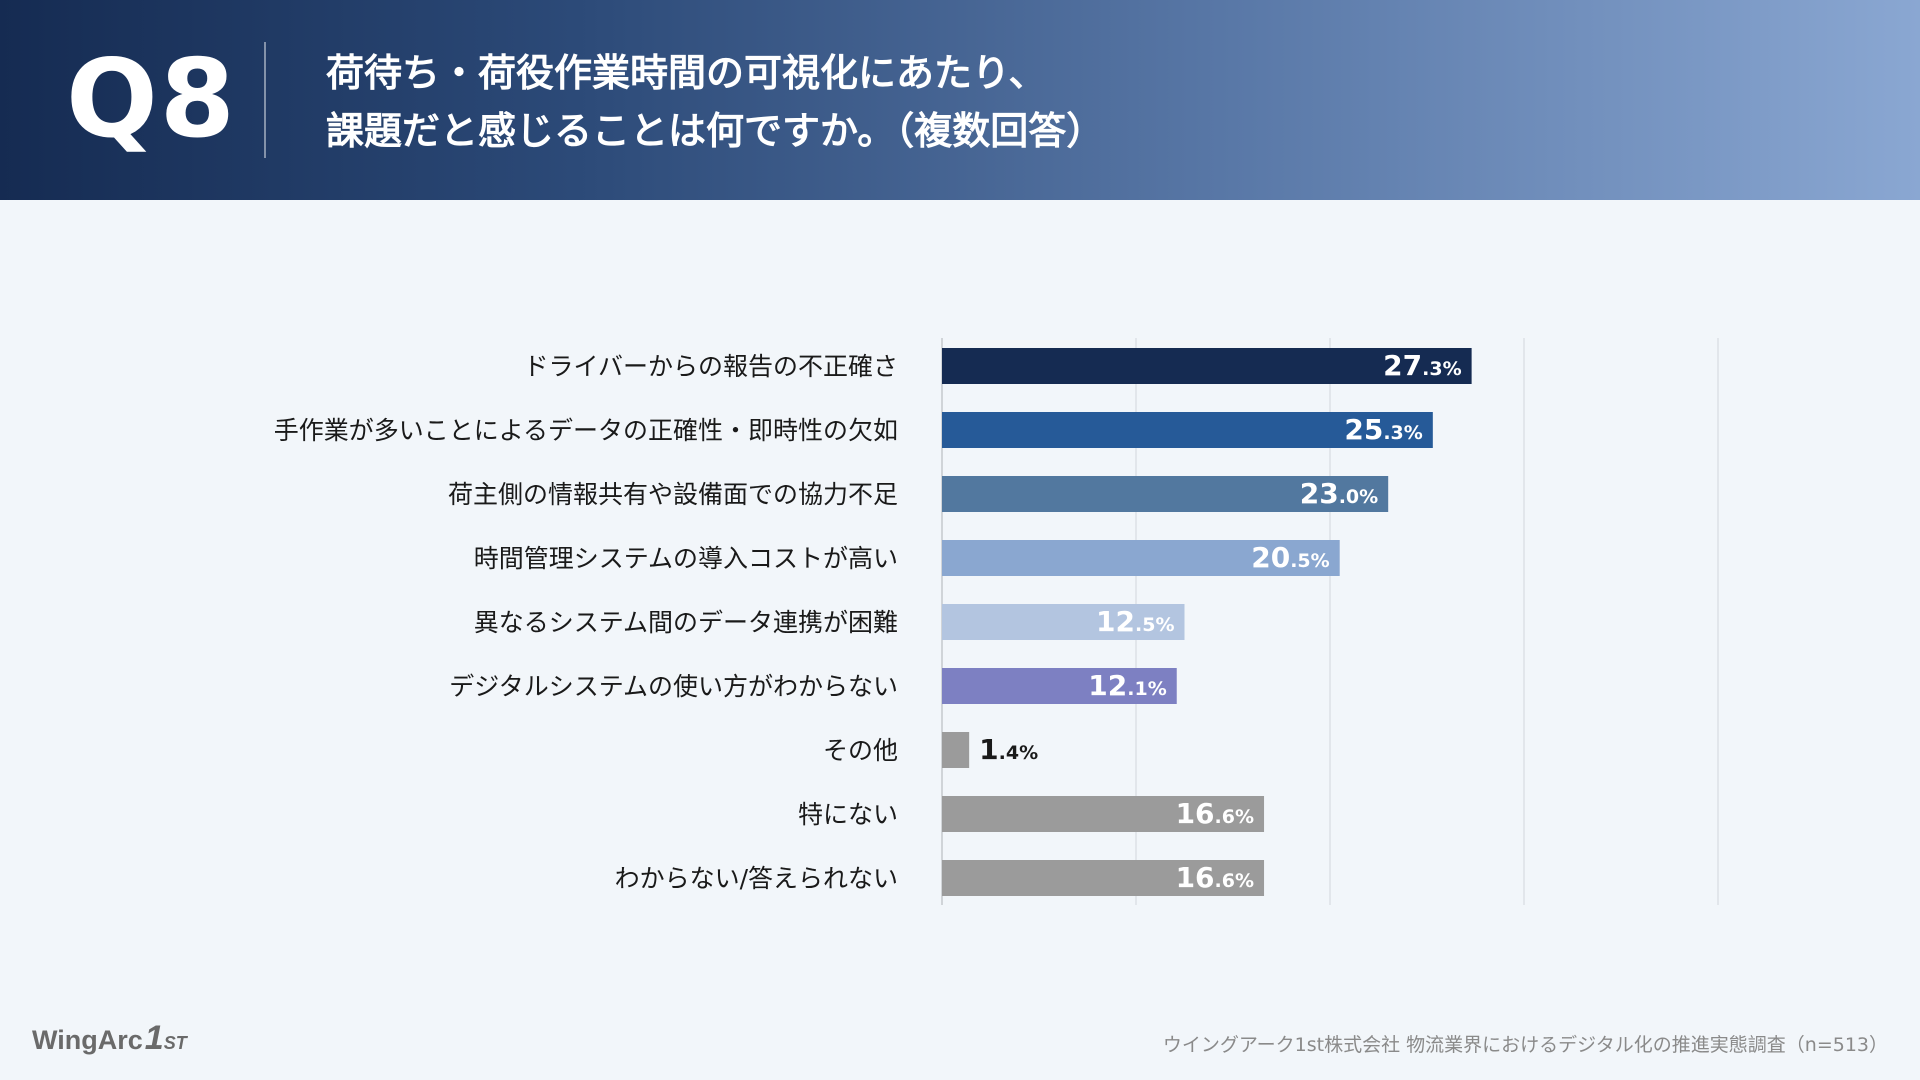  Describe the element at coordinates (756, 878) in the screenshot. I see `category-label: わからない/答えられない` at that location.